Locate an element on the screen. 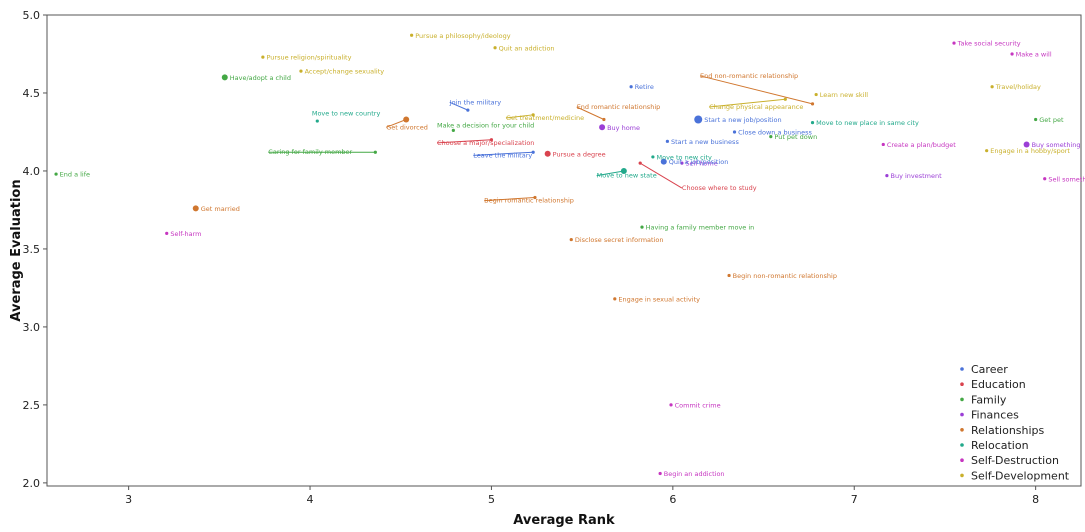 The image size is (1085, 532). point-label: Engage in sexual activity is located at coordinates (659, 299).